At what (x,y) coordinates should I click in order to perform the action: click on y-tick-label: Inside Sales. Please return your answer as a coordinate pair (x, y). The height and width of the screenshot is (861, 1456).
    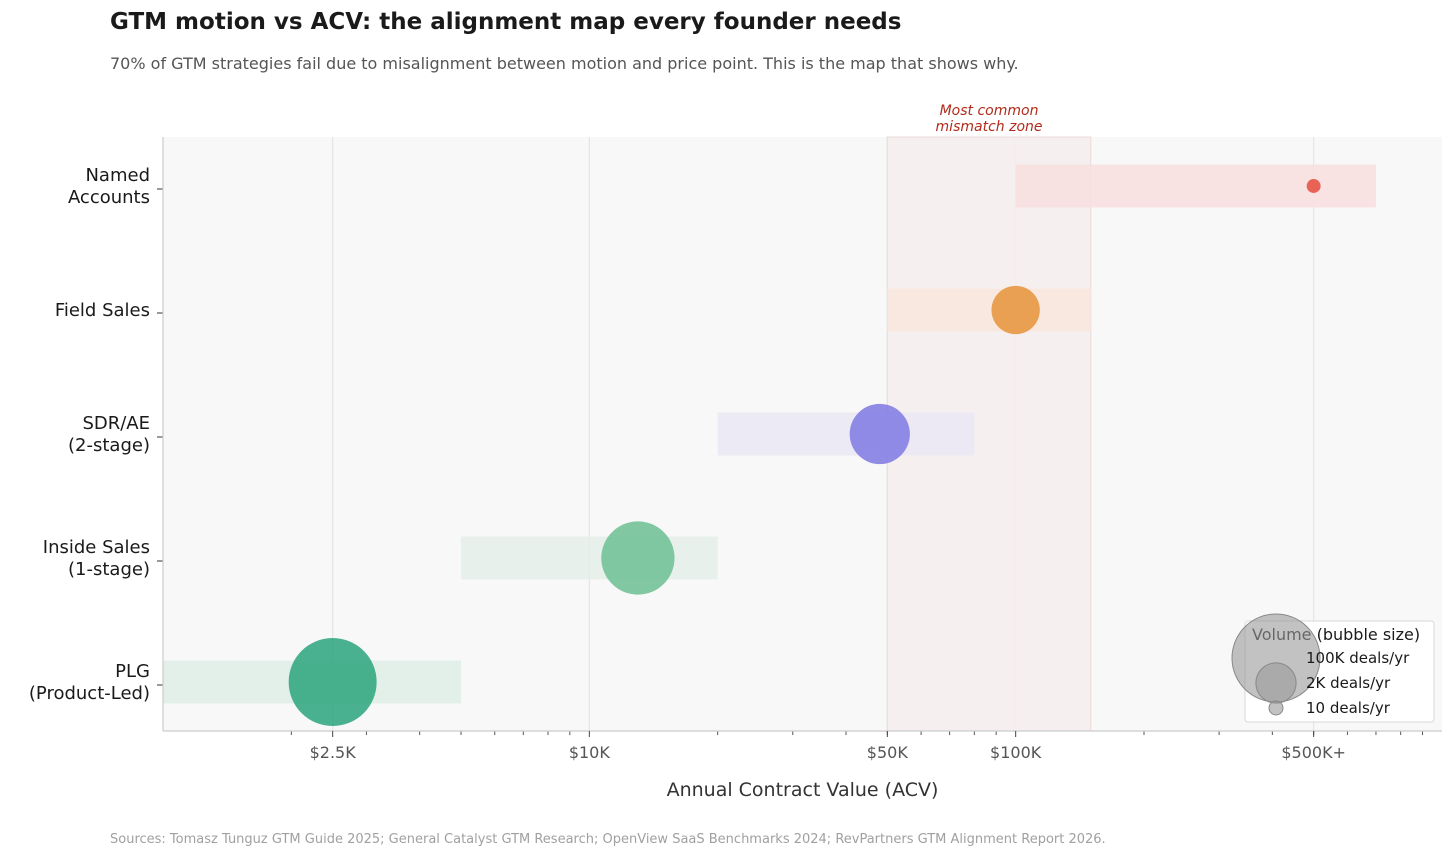
    Looking at the image, I should click on (96, 547).